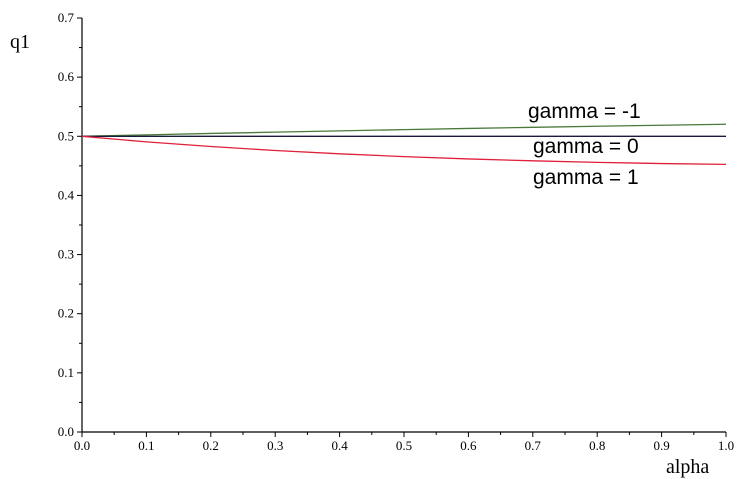 Image resolution: width=739 pixels, height=479 pixels. I want to click on x-tick-label: 0.7, so click(533, 445).